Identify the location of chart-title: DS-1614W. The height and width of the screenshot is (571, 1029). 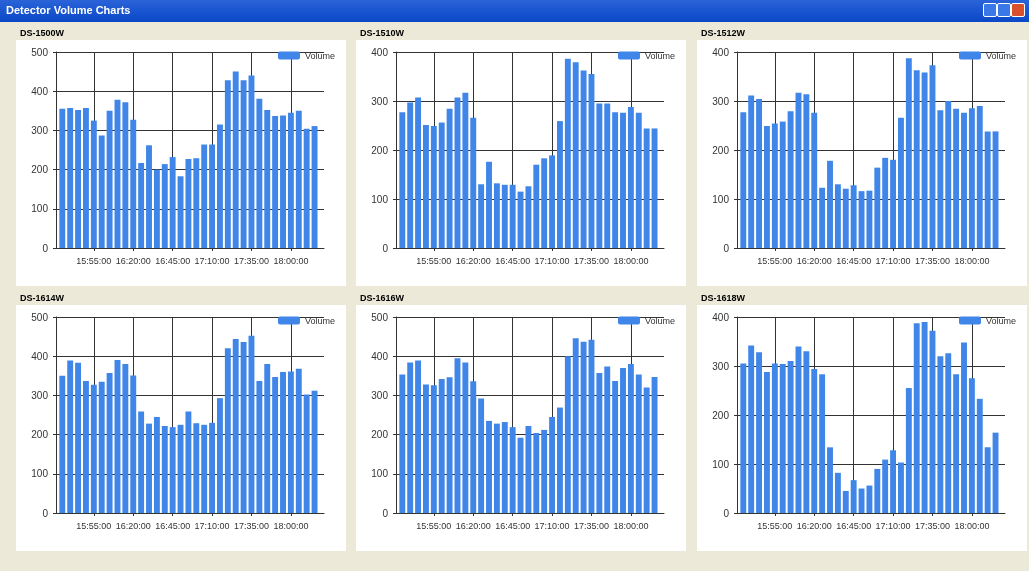
(42, 298).